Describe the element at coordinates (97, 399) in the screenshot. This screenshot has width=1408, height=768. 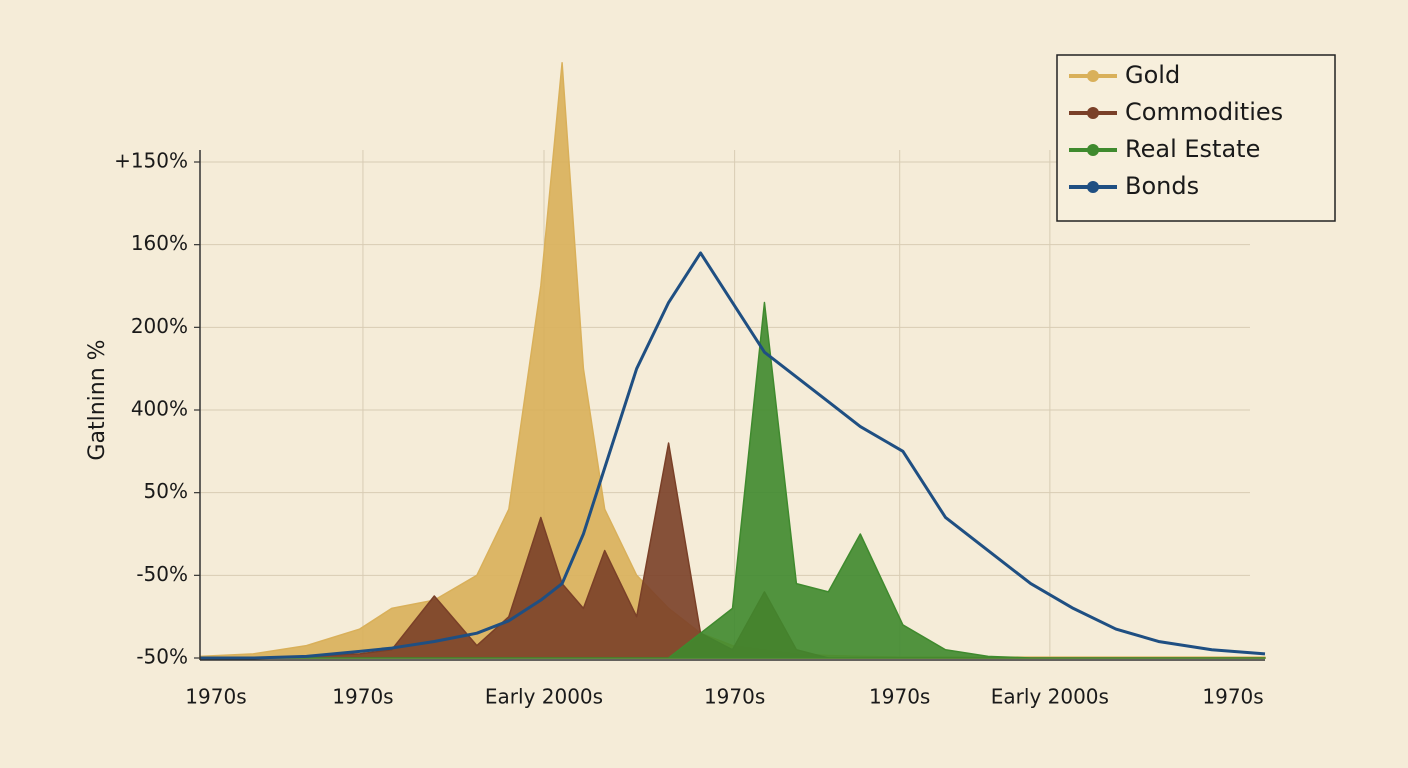
I see `y-axis-label: Gatlninn %` at that location.